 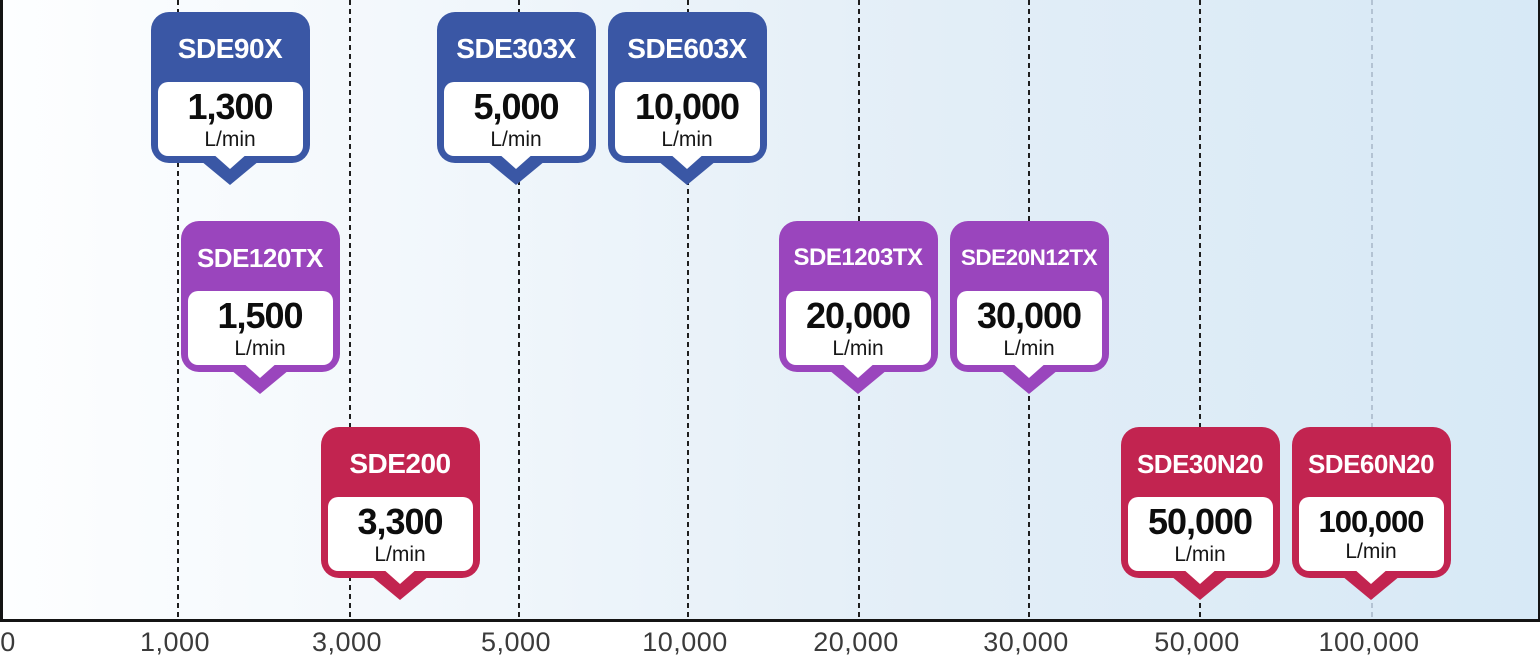 I want to click on badge-value-box: 50,000 L/min, so click(x=1200, y=534).